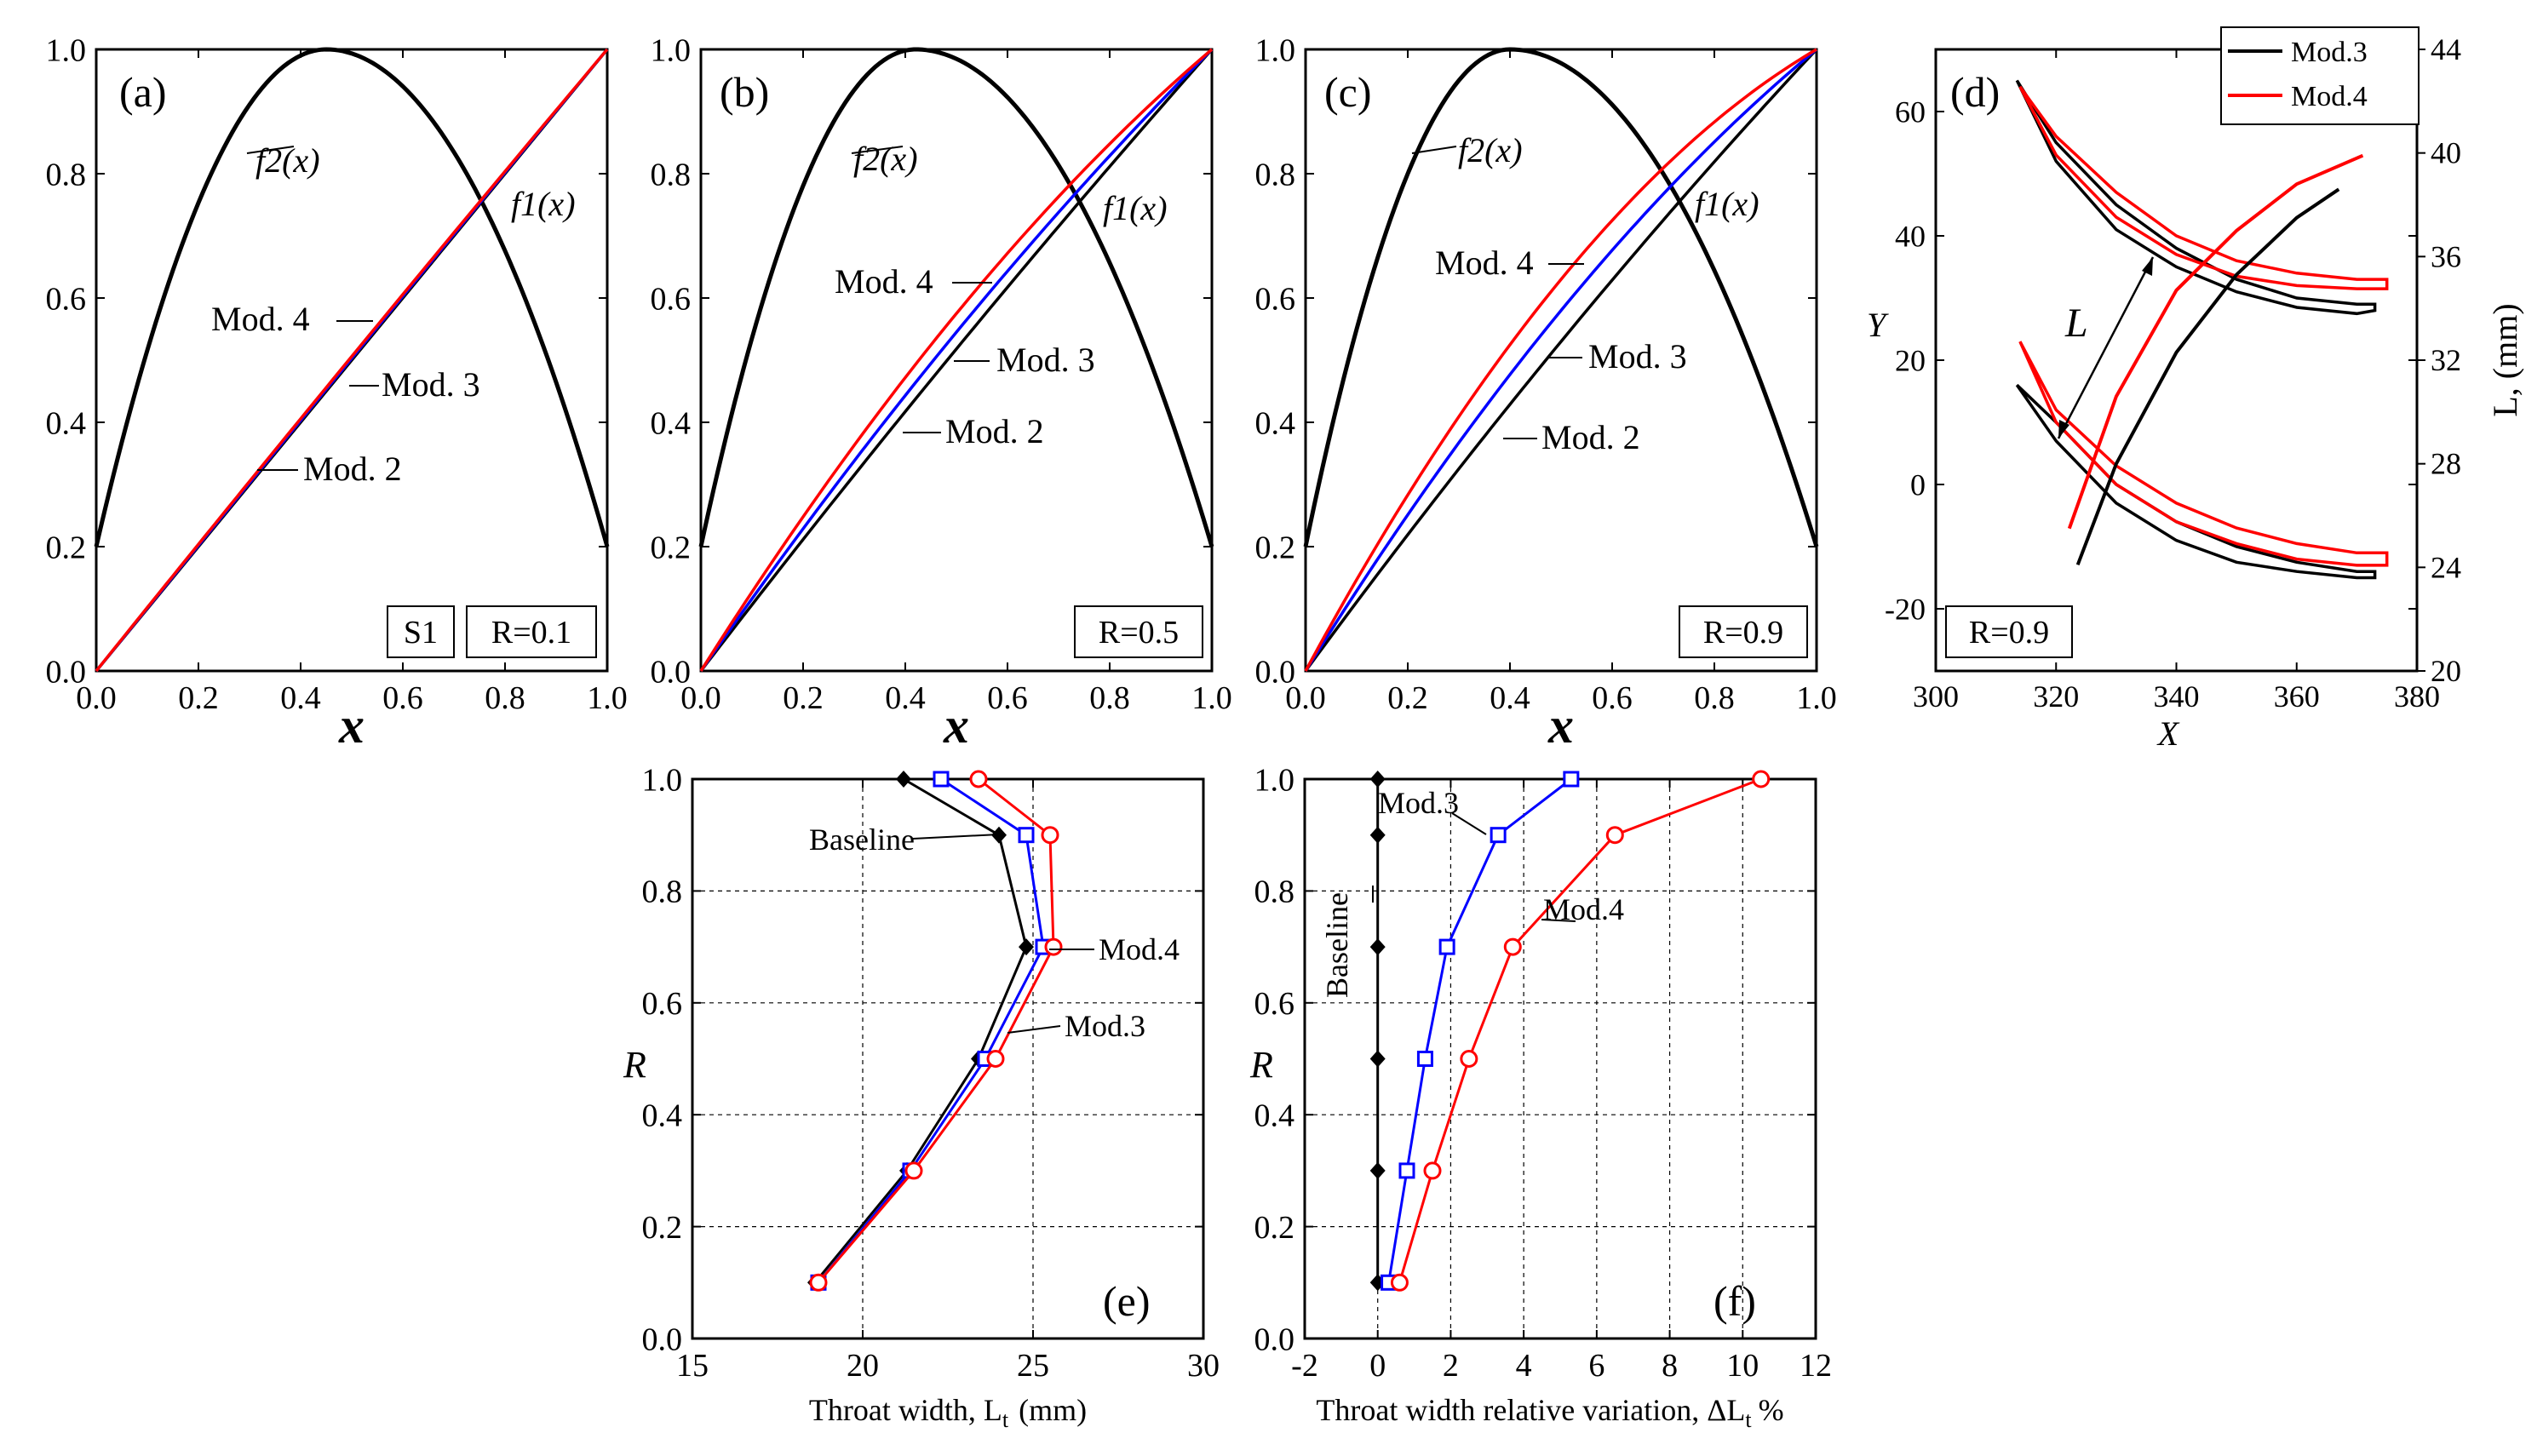 The image size is (2543, 1456). What do you see at coordinates (1910, 361) in the screenshot?
I see `y-tick-label: 20` at bounding box center [1910, 361].